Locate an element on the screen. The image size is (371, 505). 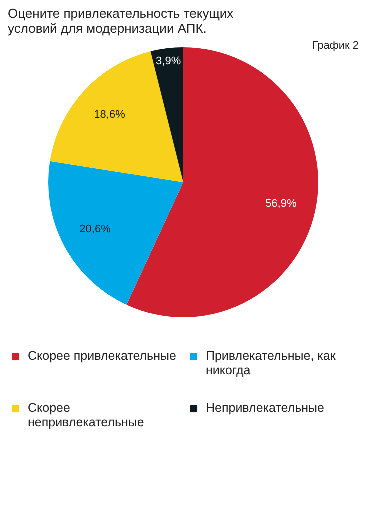
legend-label: Скорее привлекательные is located at coordinates (102, 356).